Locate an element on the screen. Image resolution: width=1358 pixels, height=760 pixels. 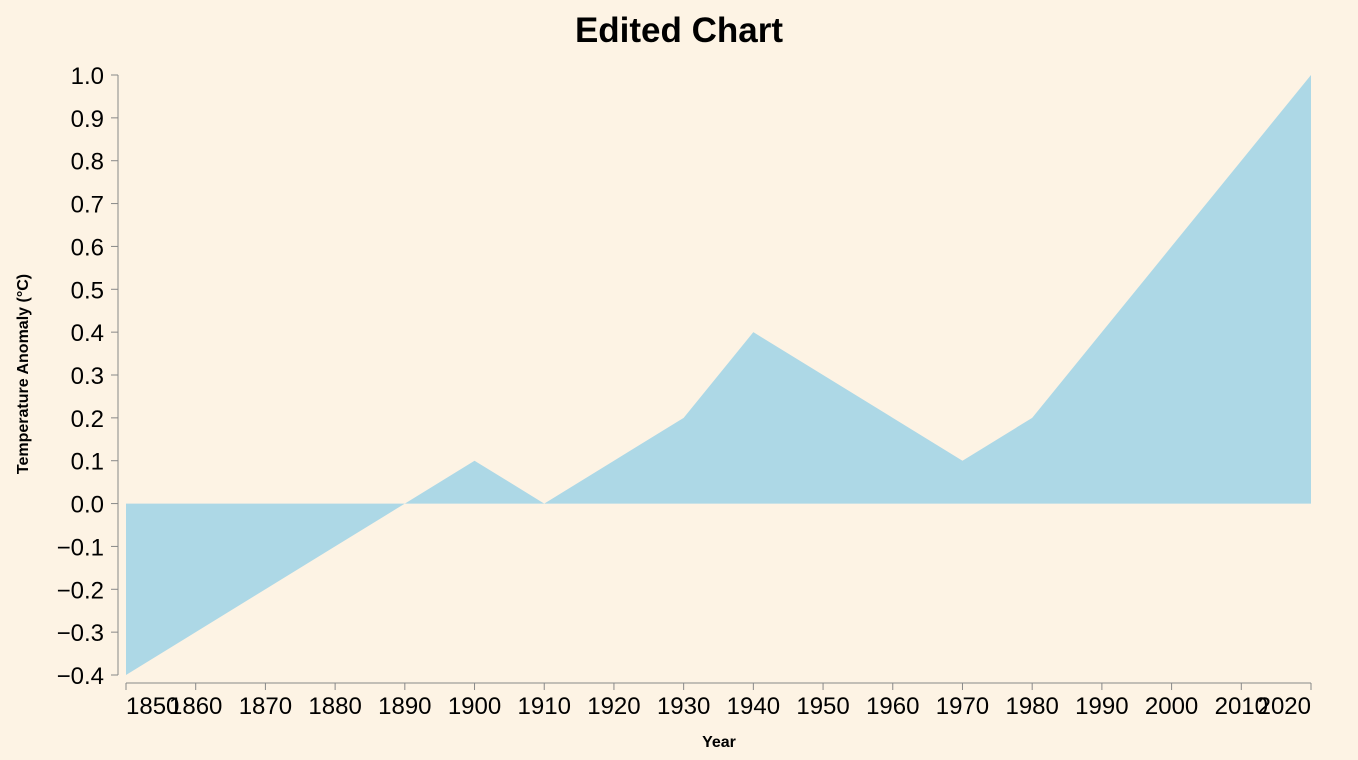
y-tick-label: 0.0 is located at coordinates (87, 505).